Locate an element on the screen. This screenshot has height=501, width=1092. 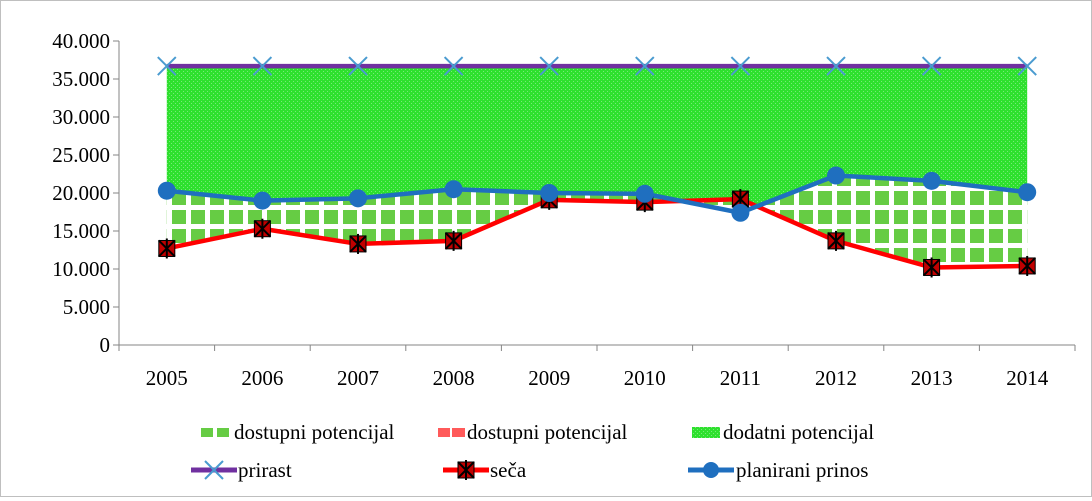
legend-item-planirani: planirani prinos is located at coordinates (778, 470).